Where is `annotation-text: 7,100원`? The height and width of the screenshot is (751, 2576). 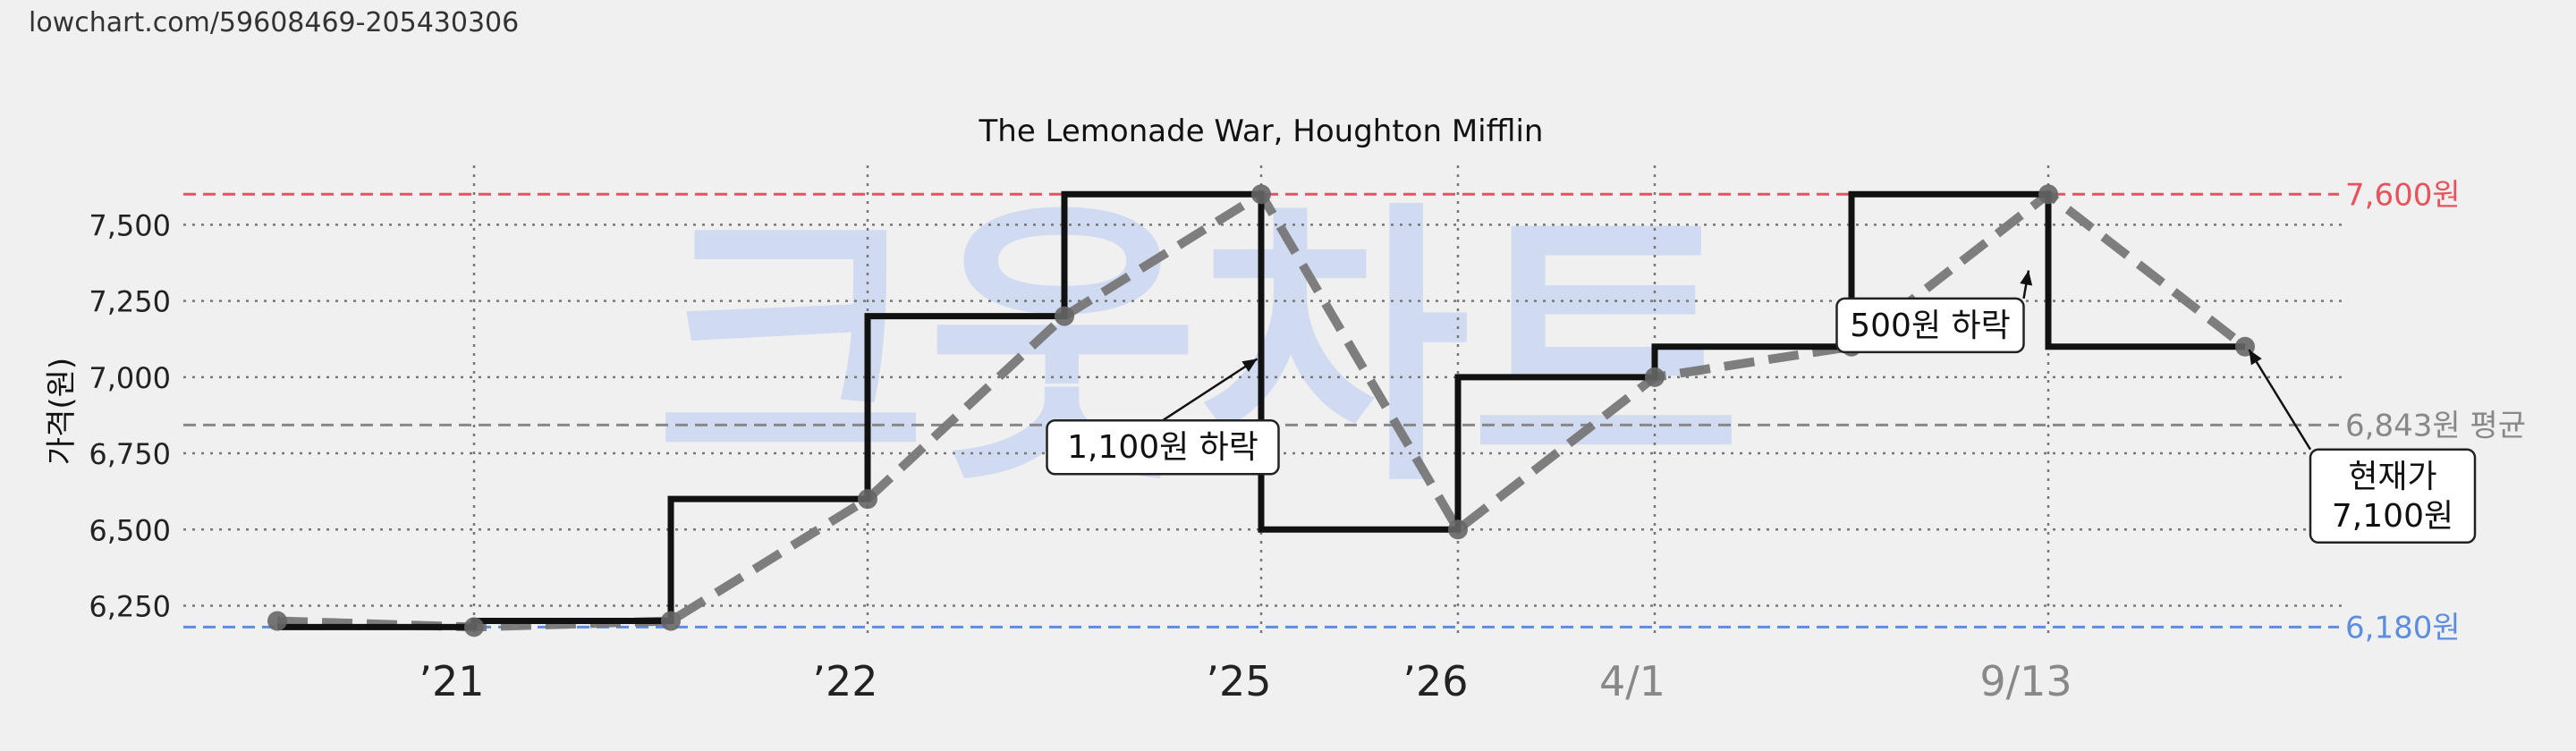
annotation-text: 7,100원 is located at coordinates (2392, 516).